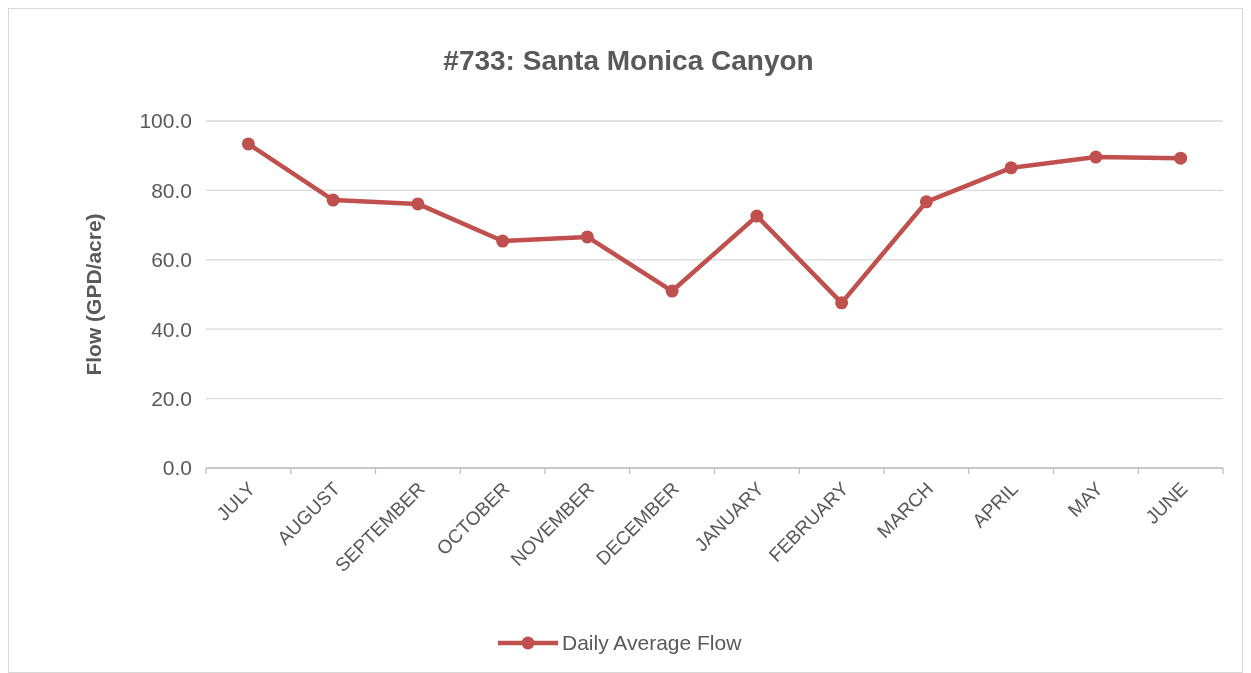 The width and height of the screenshot is (1251, 673). I want to click on y-tick-label: 0.0, so click(177, 468).